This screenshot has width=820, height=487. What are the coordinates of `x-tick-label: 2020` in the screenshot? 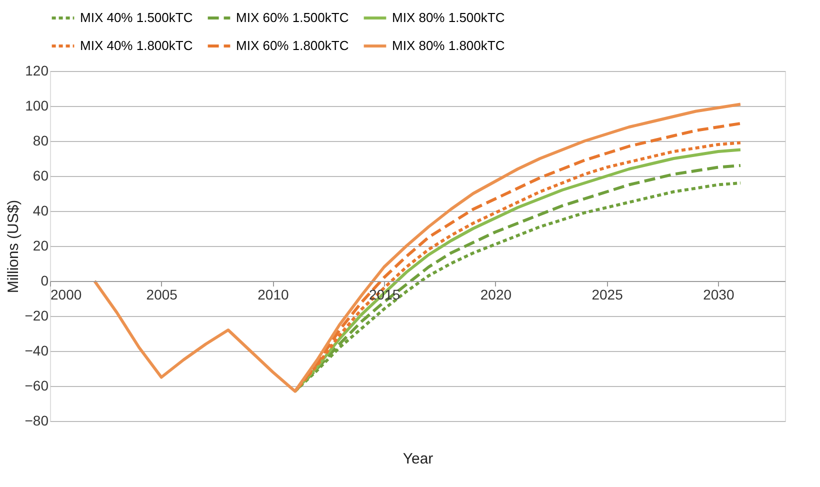 It's located at (496, 294).